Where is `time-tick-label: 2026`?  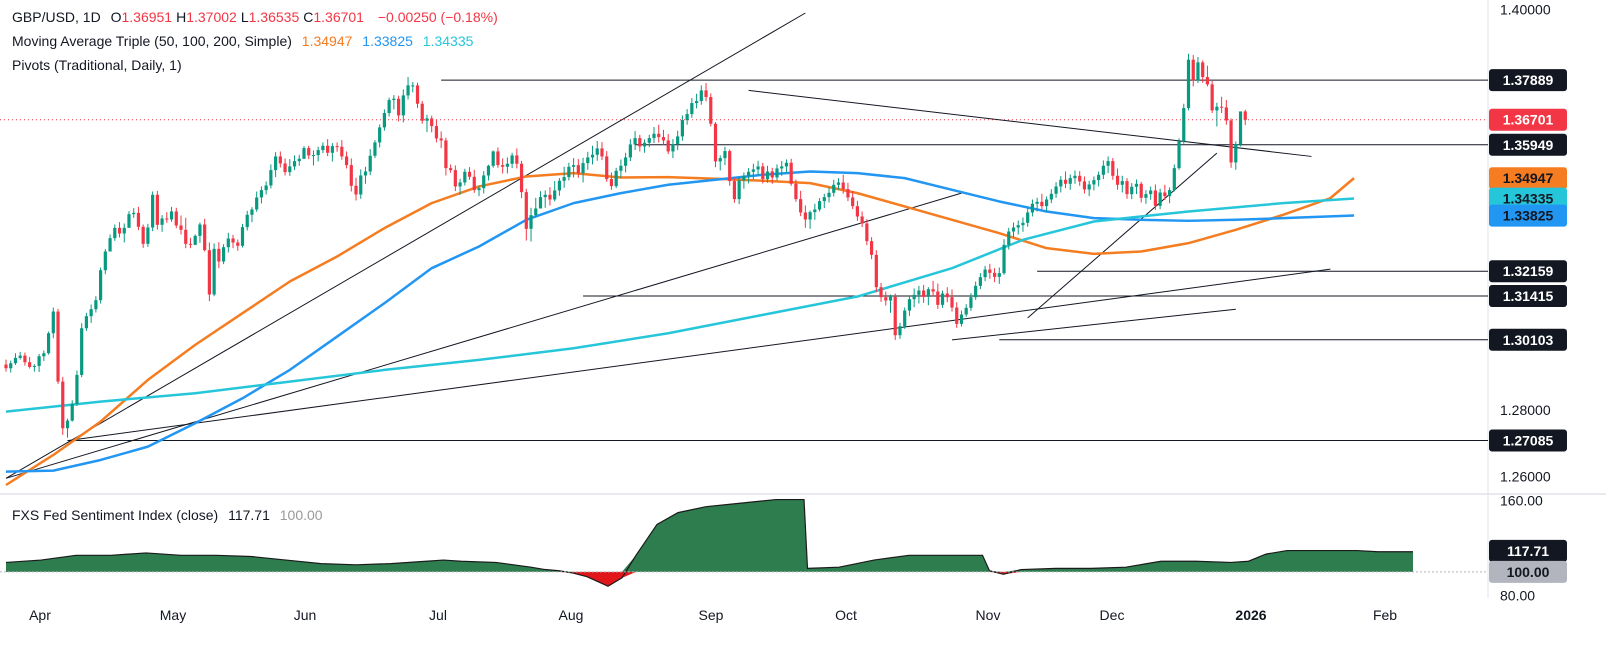 time-tick-label: 2026 is located at coordinates (1250, 615).